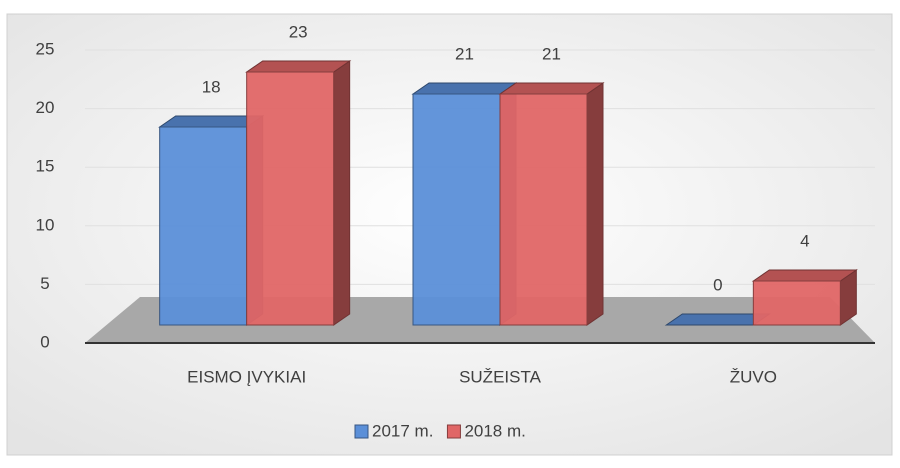  I want to click on data-label: 4, so click(804, 240).